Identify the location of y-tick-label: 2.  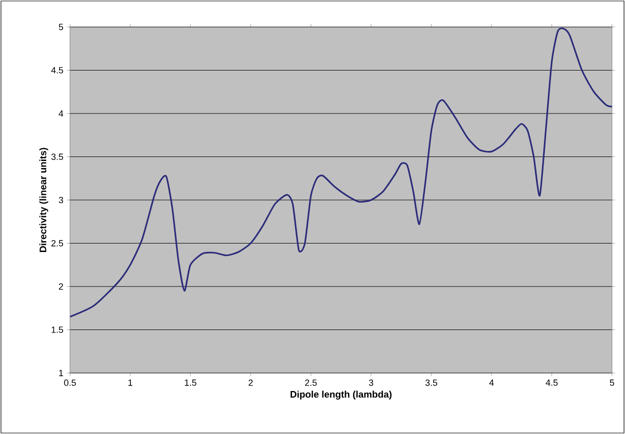
(61, 286).